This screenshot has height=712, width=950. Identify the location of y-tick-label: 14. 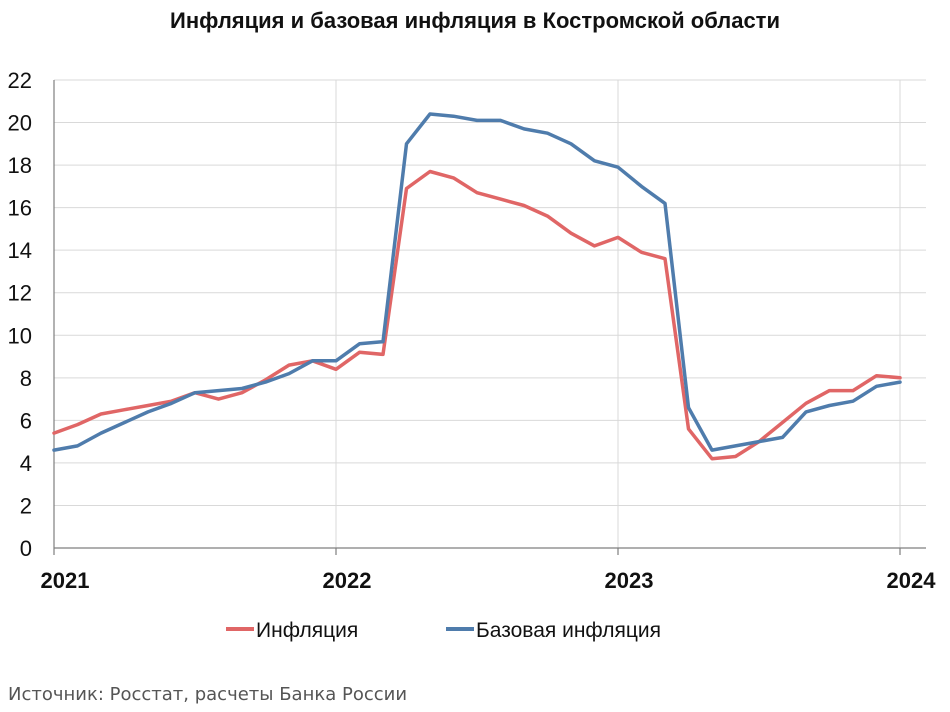
(20, 250).